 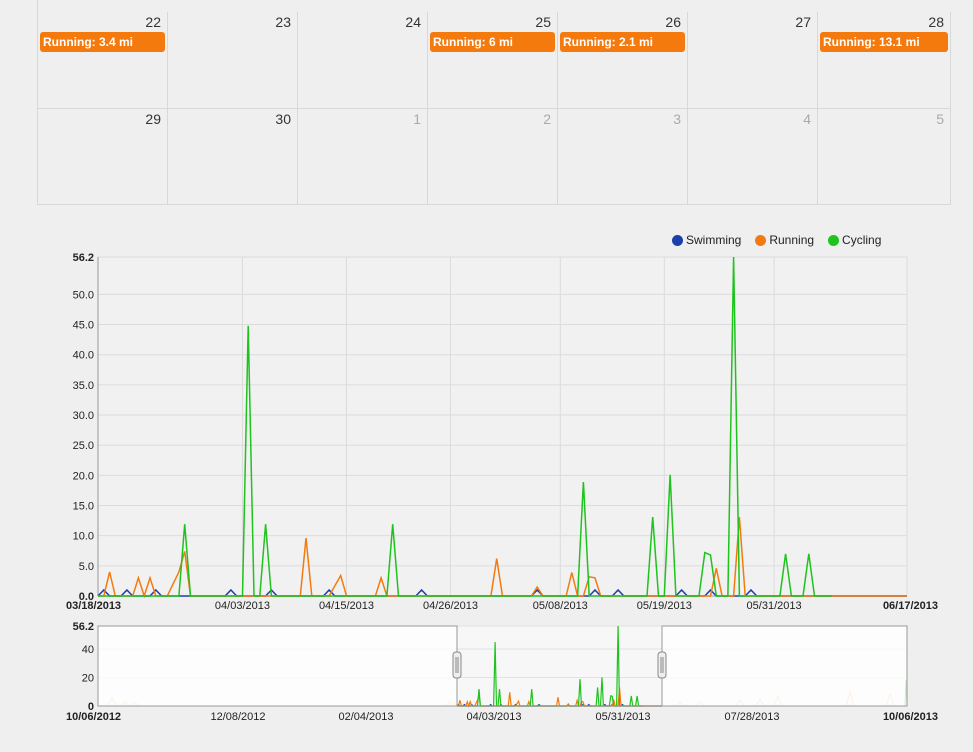 What do you see at coordinates (88, 679) in the screenshot?
I see `nav-y-tick-label: 20` at bounding box center [88, 679].